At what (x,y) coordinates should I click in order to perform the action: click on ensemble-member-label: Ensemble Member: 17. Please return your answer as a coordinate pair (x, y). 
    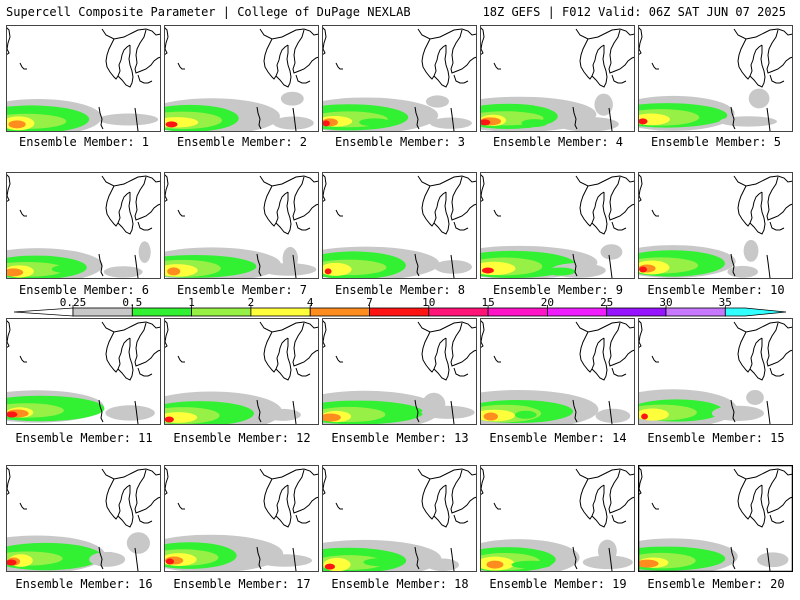
    Looking at the image, I should click on (242, 584).